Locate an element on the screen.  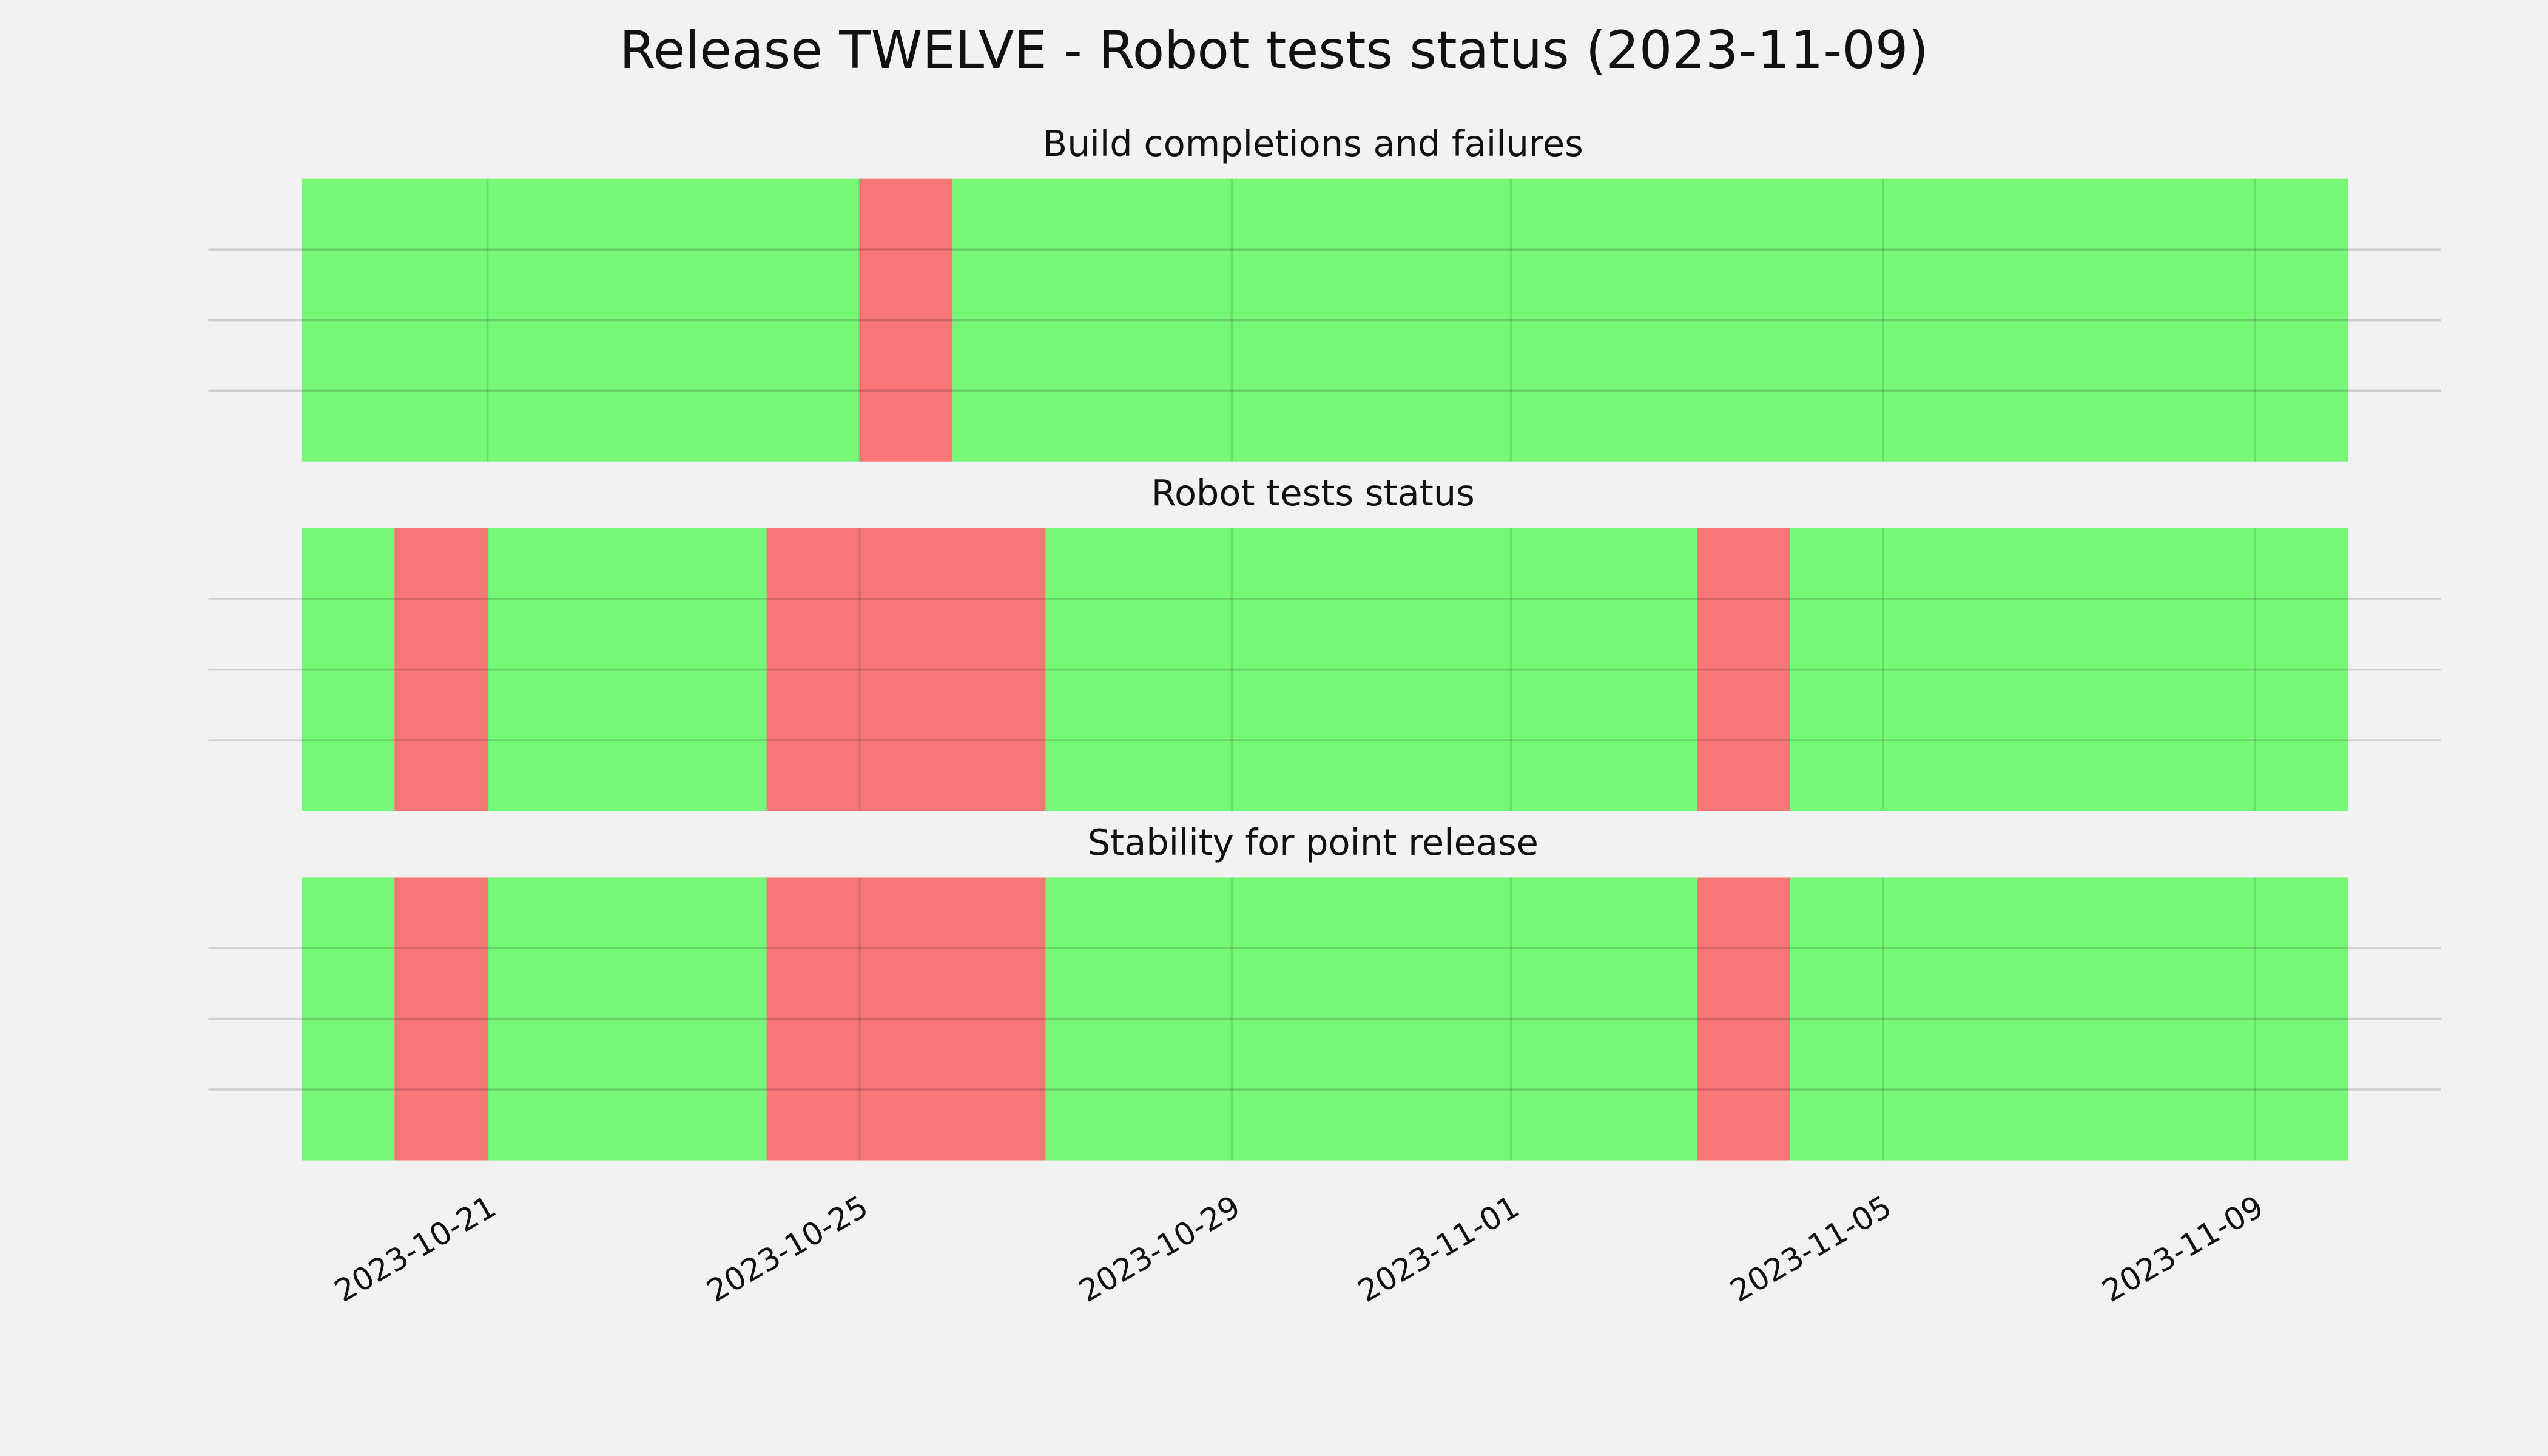
x-tick-label: 2023-10-25 is located at coordinates (788, 1249).